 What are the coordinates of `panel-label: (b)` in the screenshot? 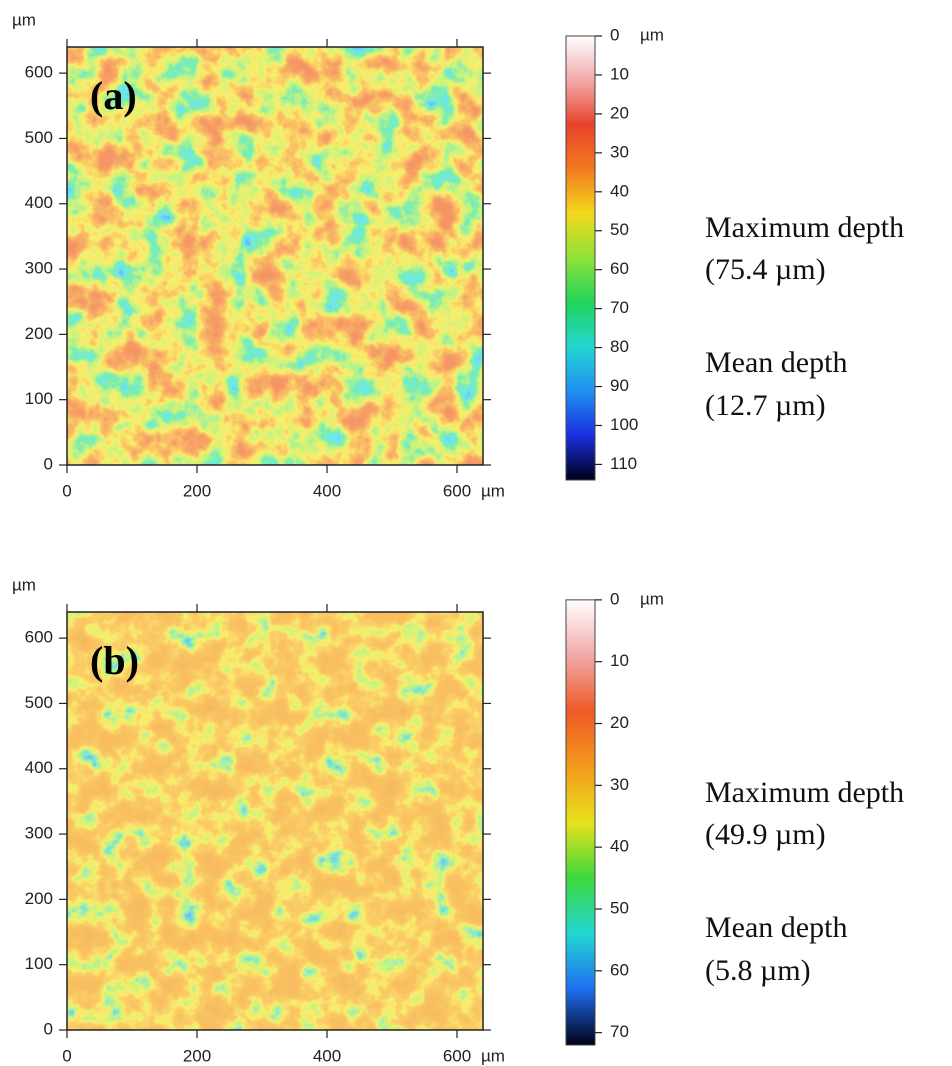 It's located at (114, 660).